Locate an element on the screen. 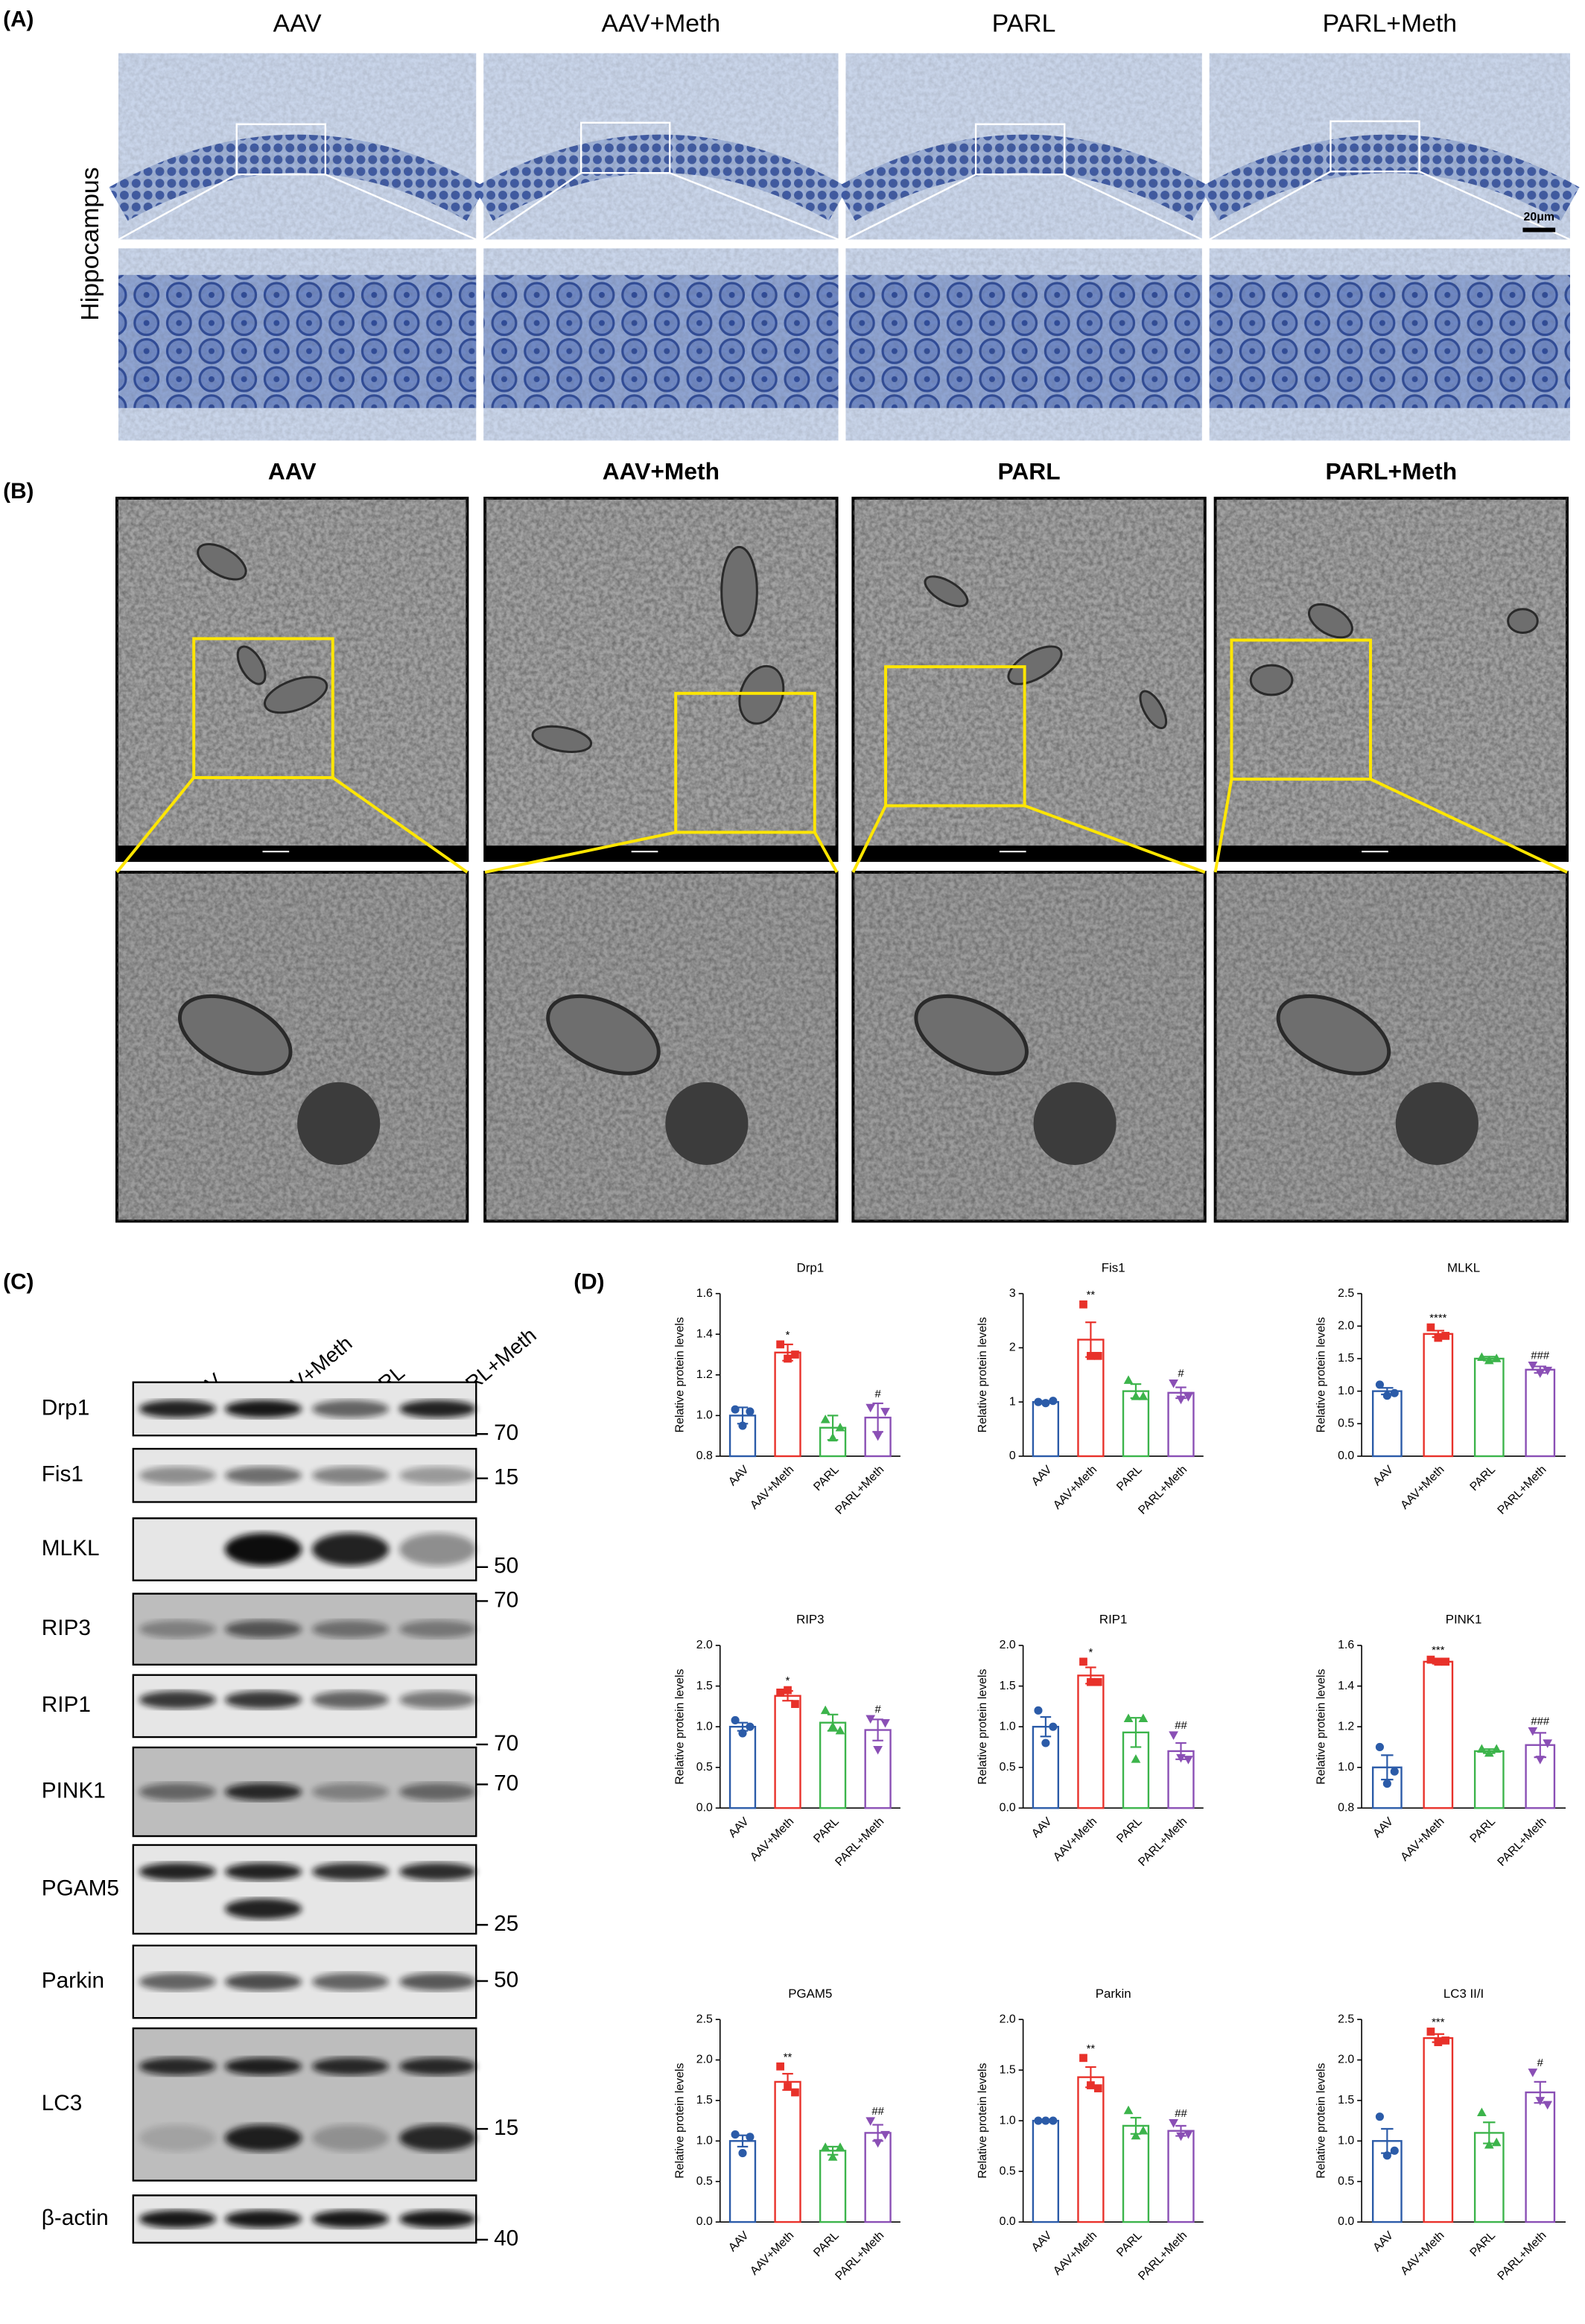 This screenshot has width=1585, height=2324. y-axis-label: Relative protein levels is located at coordinates (679, 1727).